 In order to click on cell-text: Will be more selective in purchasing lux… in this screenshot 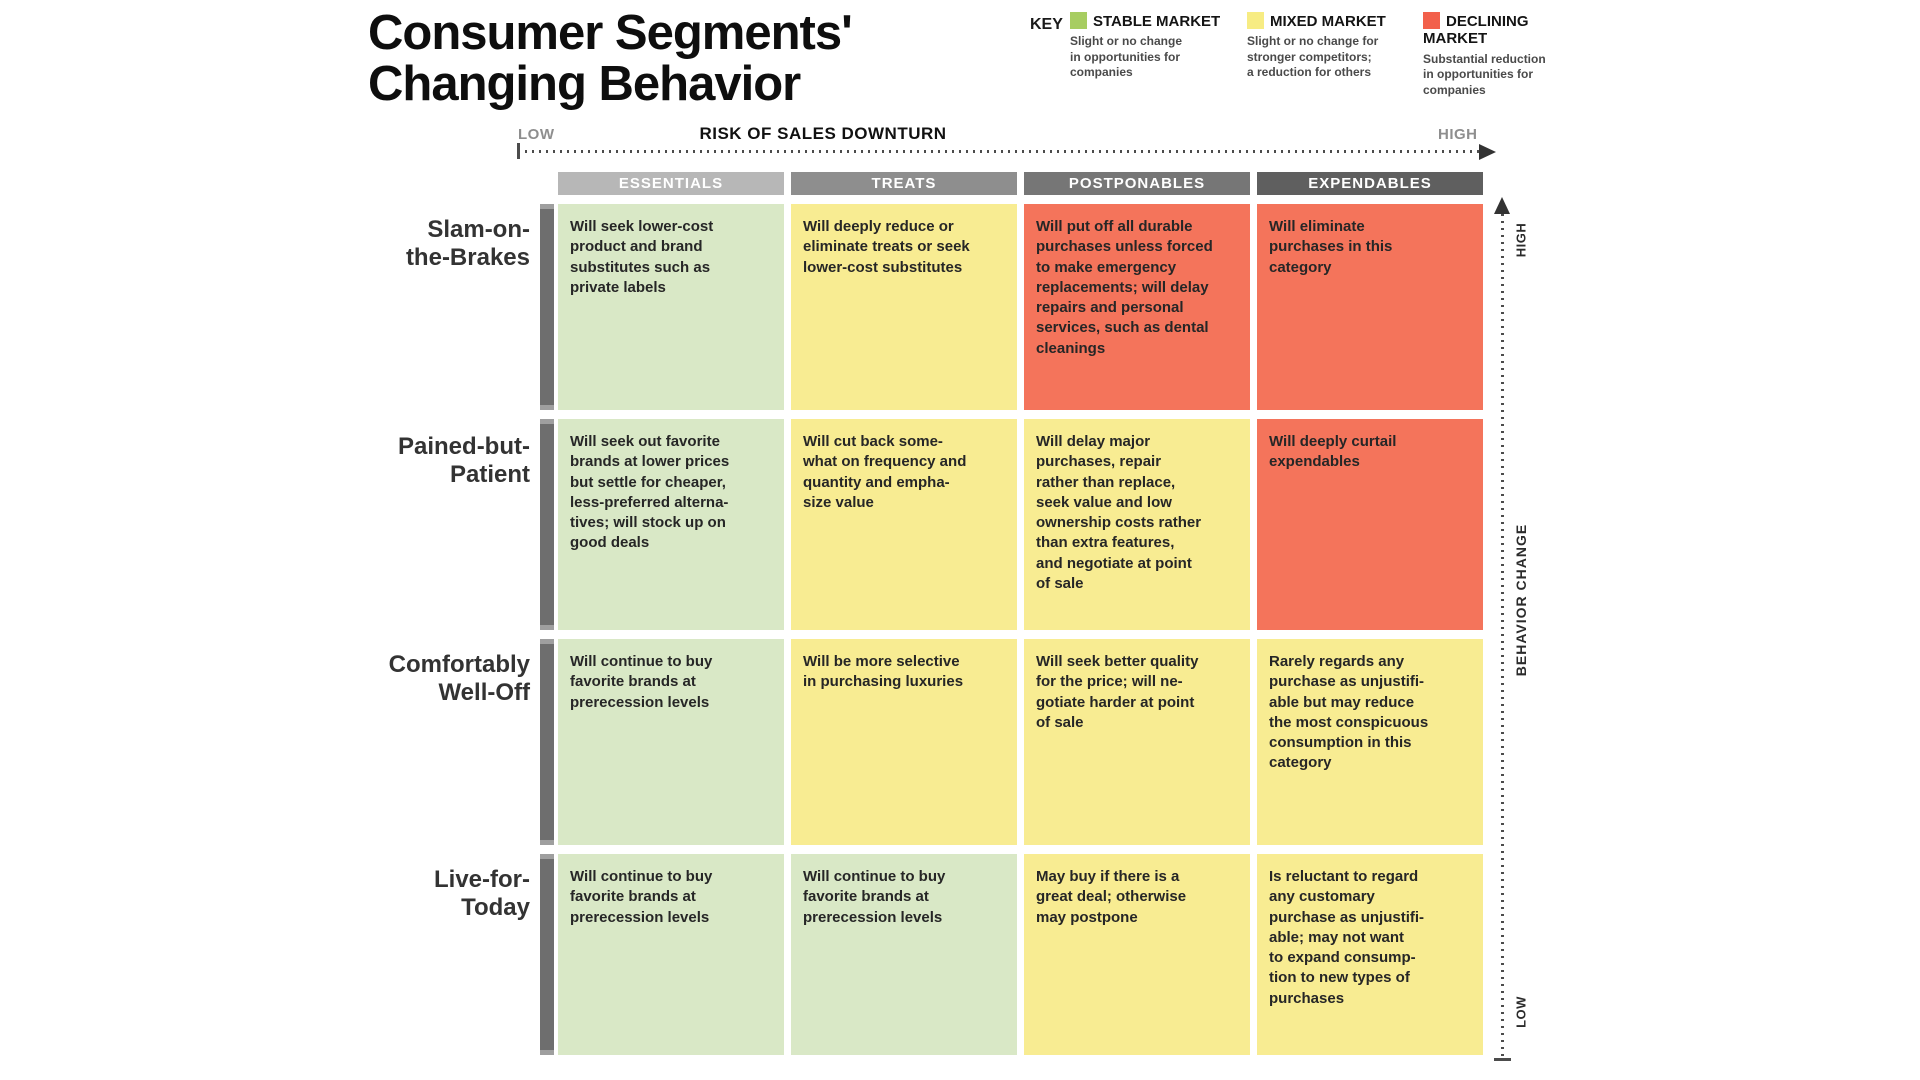, I will do `click(883, 672)`.